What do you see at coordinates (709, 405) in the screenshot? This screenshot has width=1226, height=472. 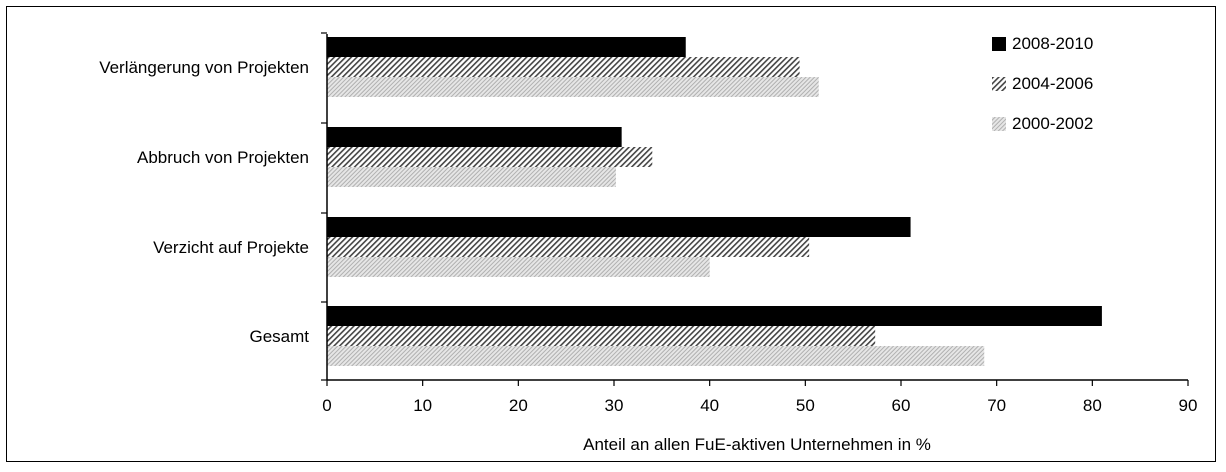 I see `x-tick-label: 40` at bounding box center [709, 405].